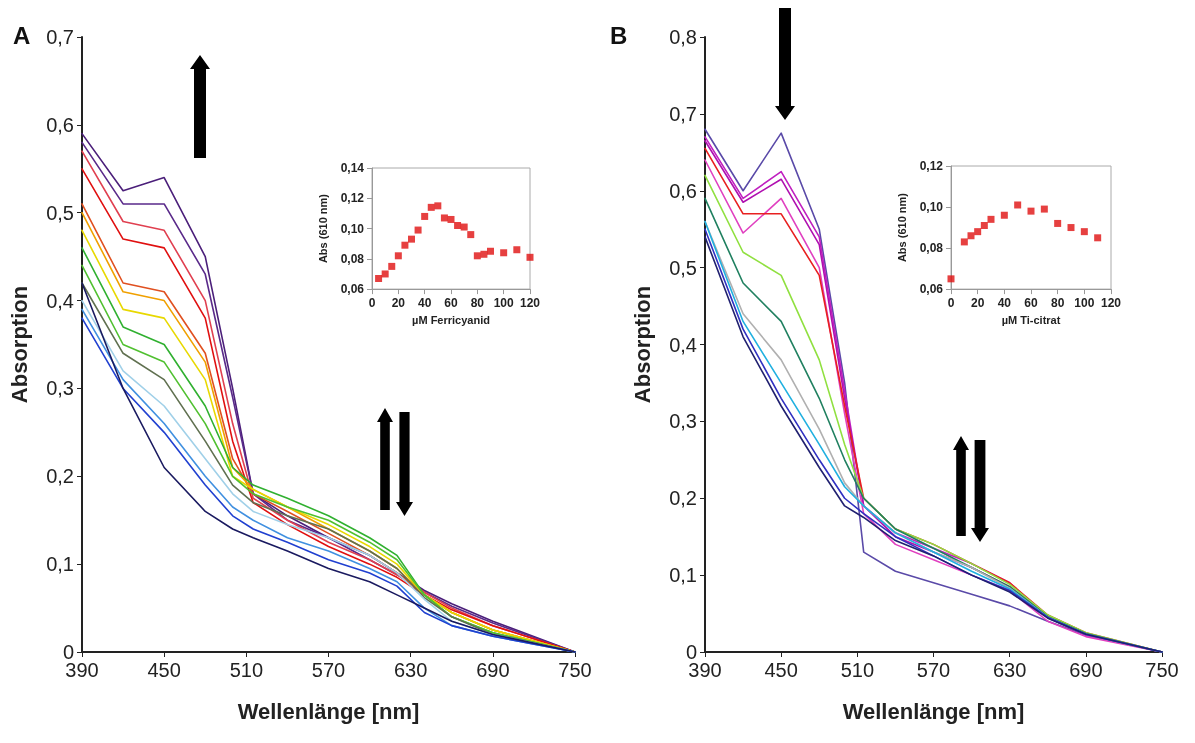  I want to click on chart-title: A, so click(22, 35).